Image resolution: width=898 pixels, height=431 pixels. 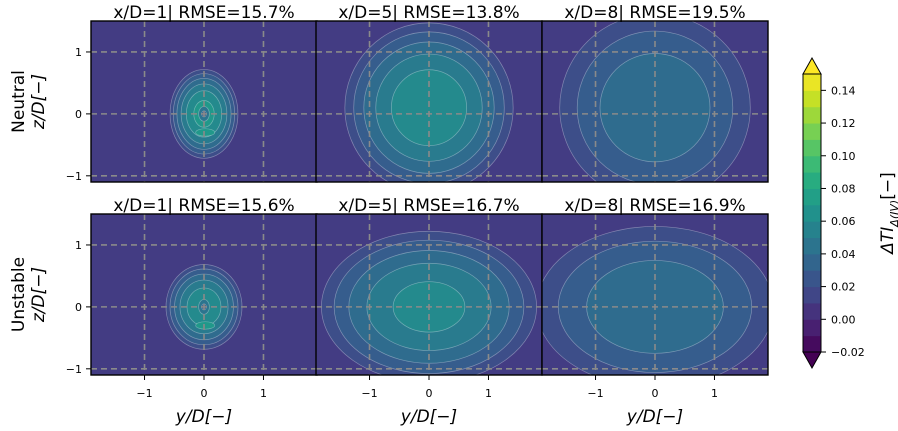 I want to click on colorbar-tick-label: −0.02, so click(x=848, y=352).